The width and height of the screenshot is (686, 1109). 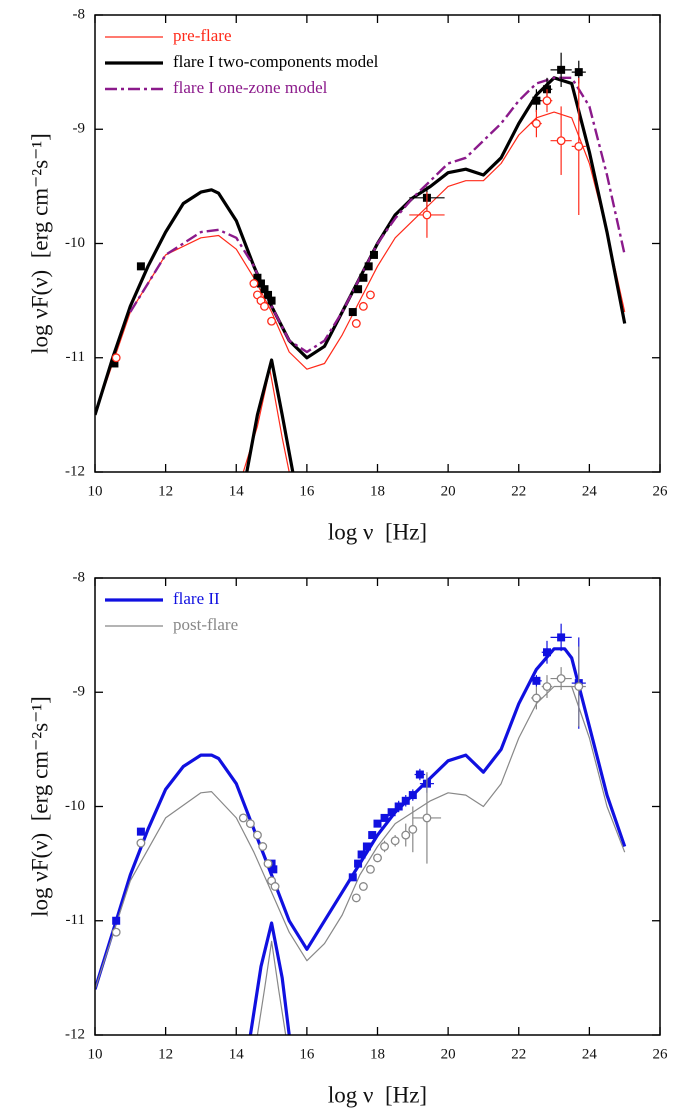 What do you see at coordinates (79, 692) in the screenshot?
I see `y-tick-label: -9` at bounding box center [79, 692].